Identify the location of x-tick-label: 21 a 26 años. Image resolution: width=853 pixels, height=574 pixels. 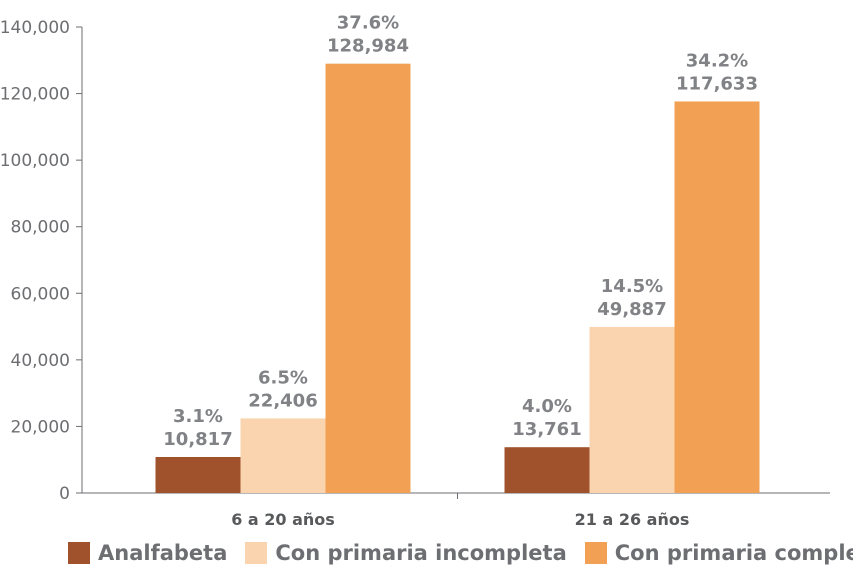
(632, 519).